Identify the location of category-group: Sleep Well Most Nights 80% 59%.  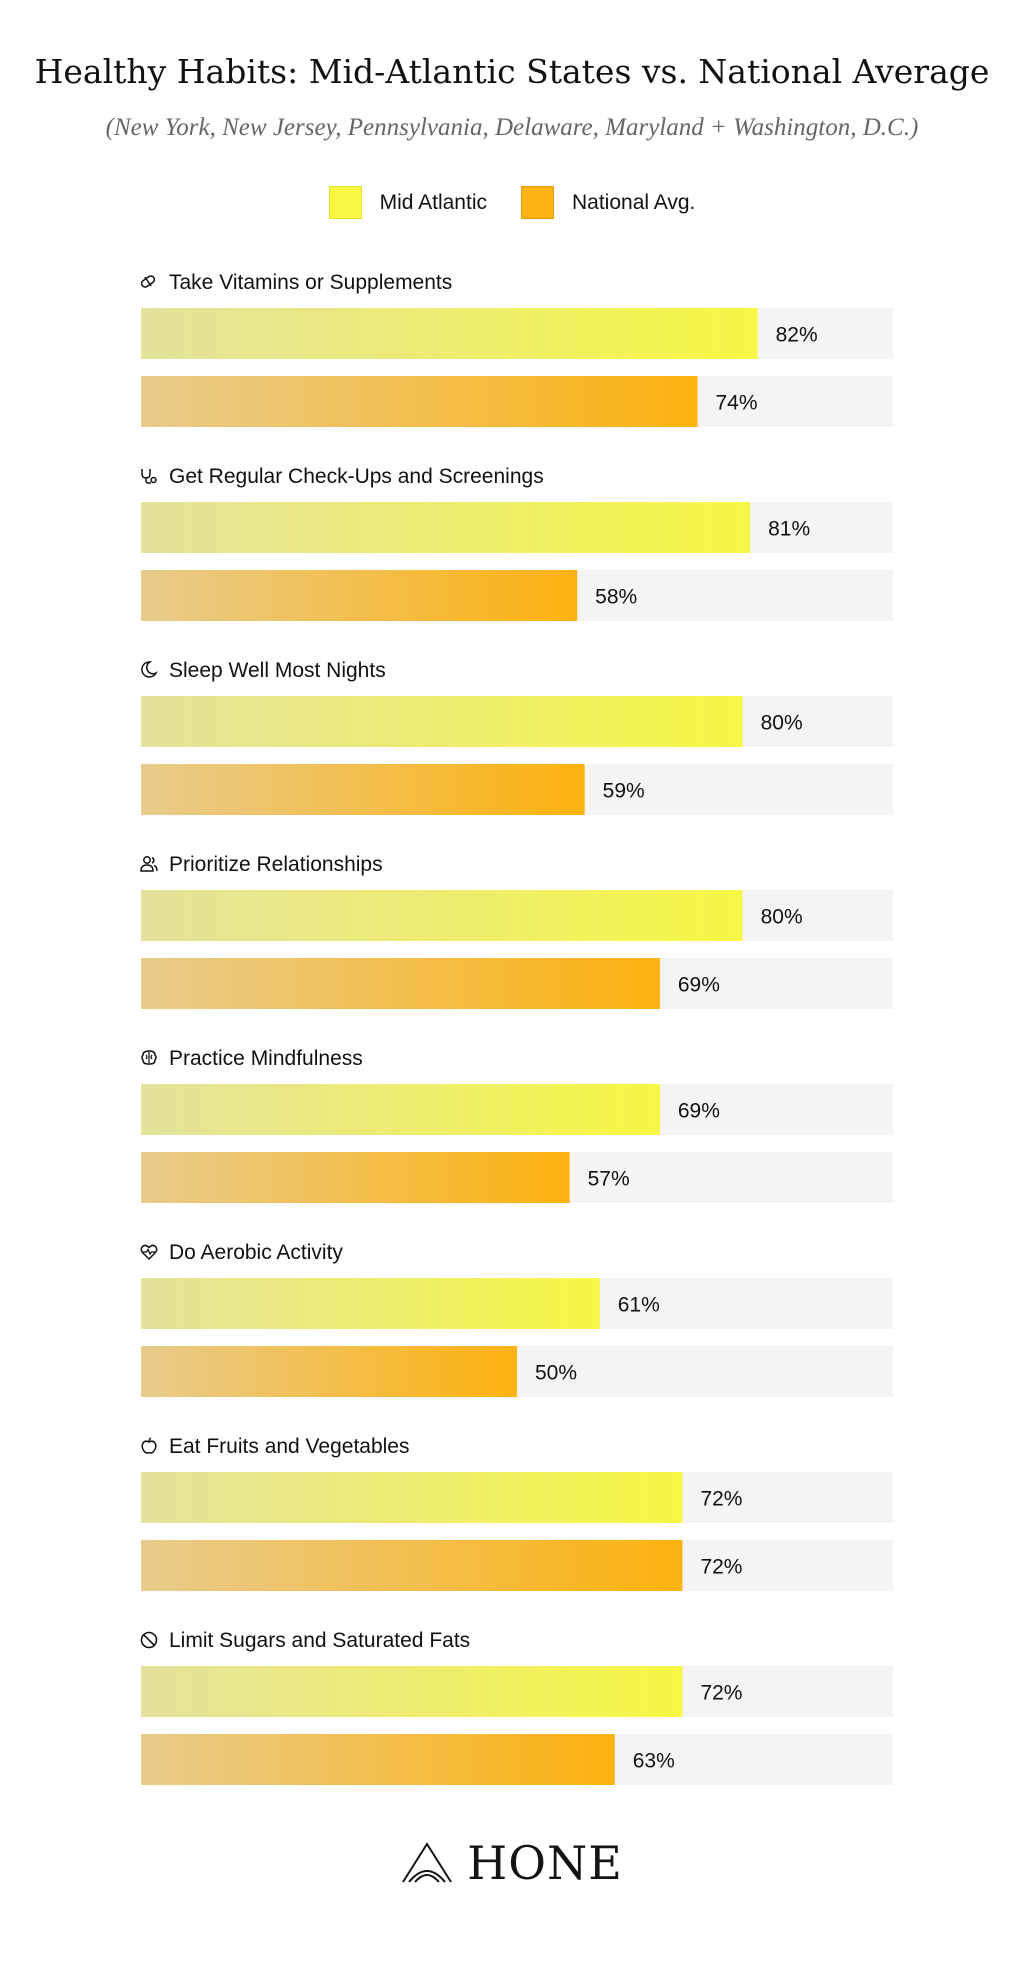
(517, 737).